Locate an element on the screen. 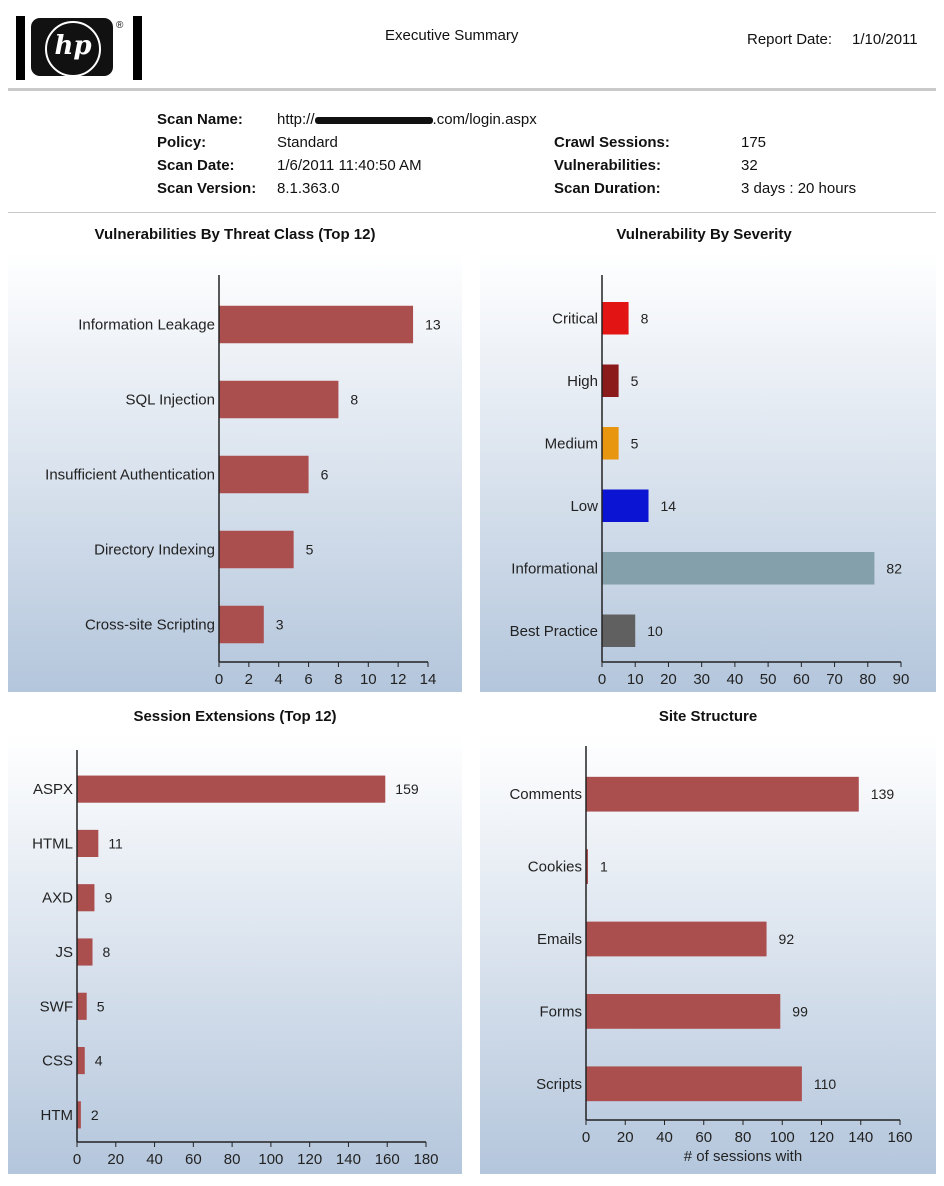 This screenshot has width=944, height=1186. category-label: Information Leakage is located at coordinates (146, 325).